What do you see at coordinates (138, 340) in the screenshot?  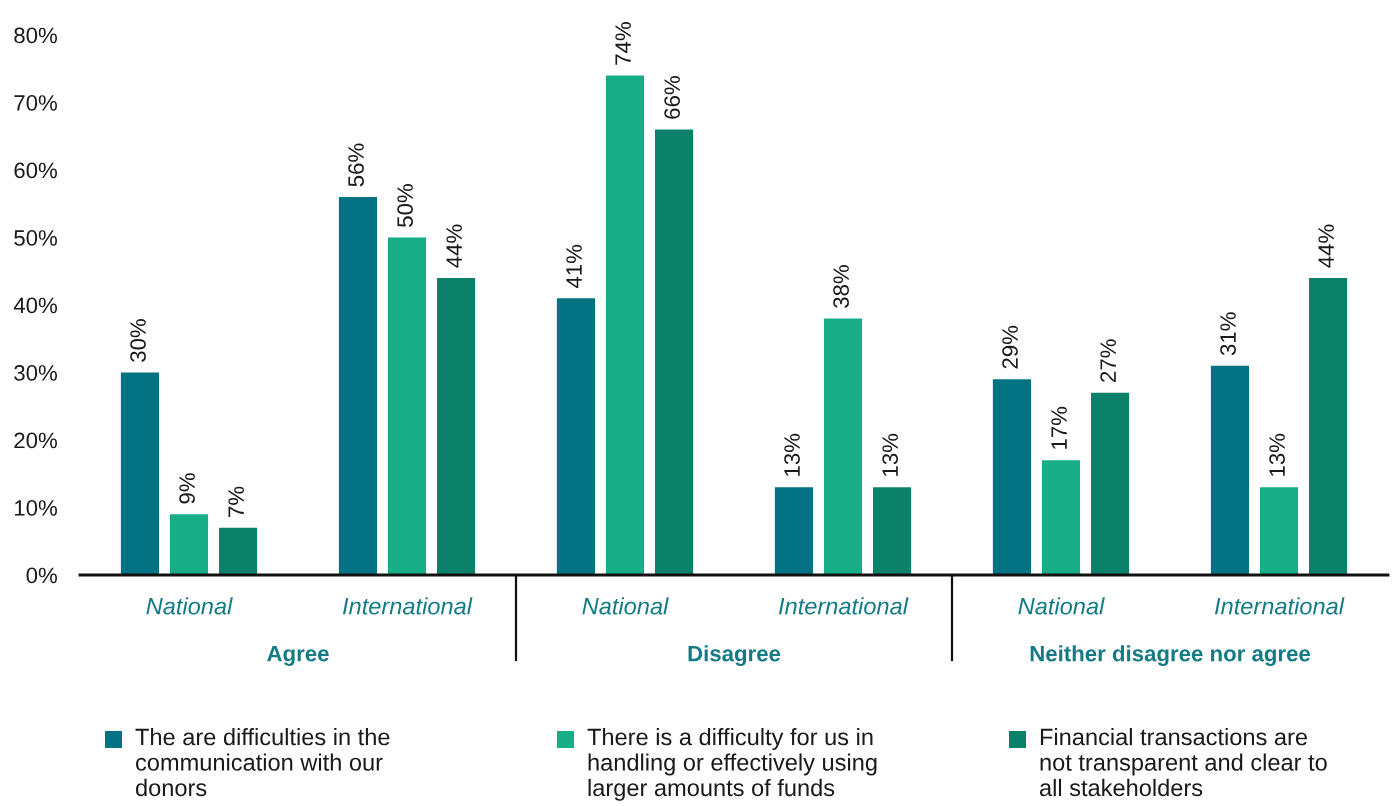 I see `data-label: 30%` at bounding box center [138, 340].